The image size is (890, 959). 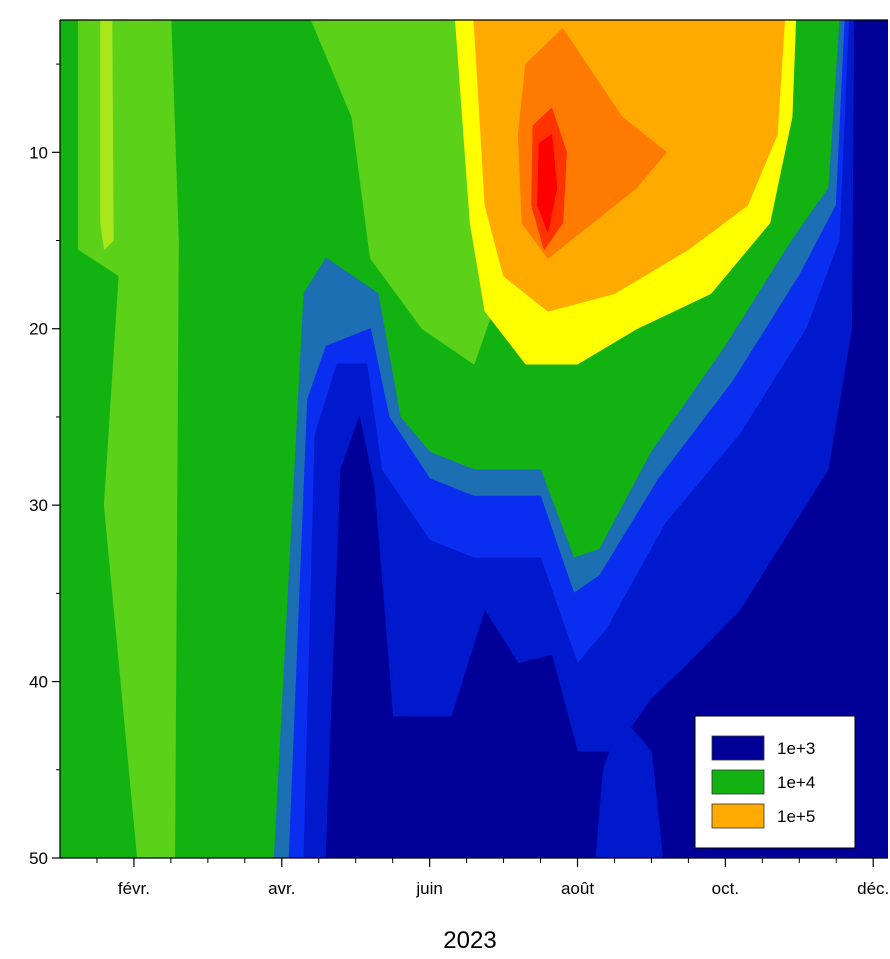 What do you see at coordinates (44, 465) in the screenshot?
I see `y-axis: 10 20 30 40 50` at bounding box center [44, 465].